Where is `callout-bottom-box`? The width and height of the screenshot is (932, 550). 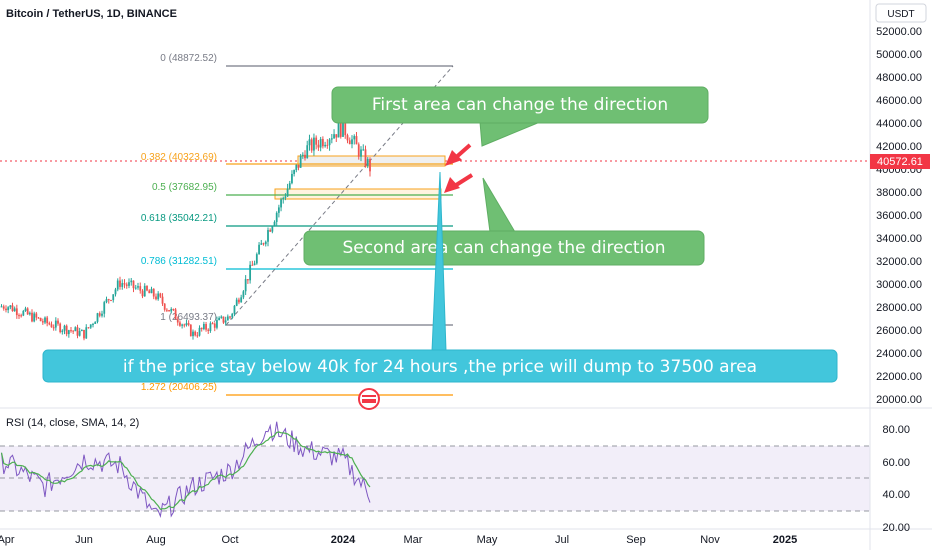
callout-bottom-box is located at coordinates (440, 366).